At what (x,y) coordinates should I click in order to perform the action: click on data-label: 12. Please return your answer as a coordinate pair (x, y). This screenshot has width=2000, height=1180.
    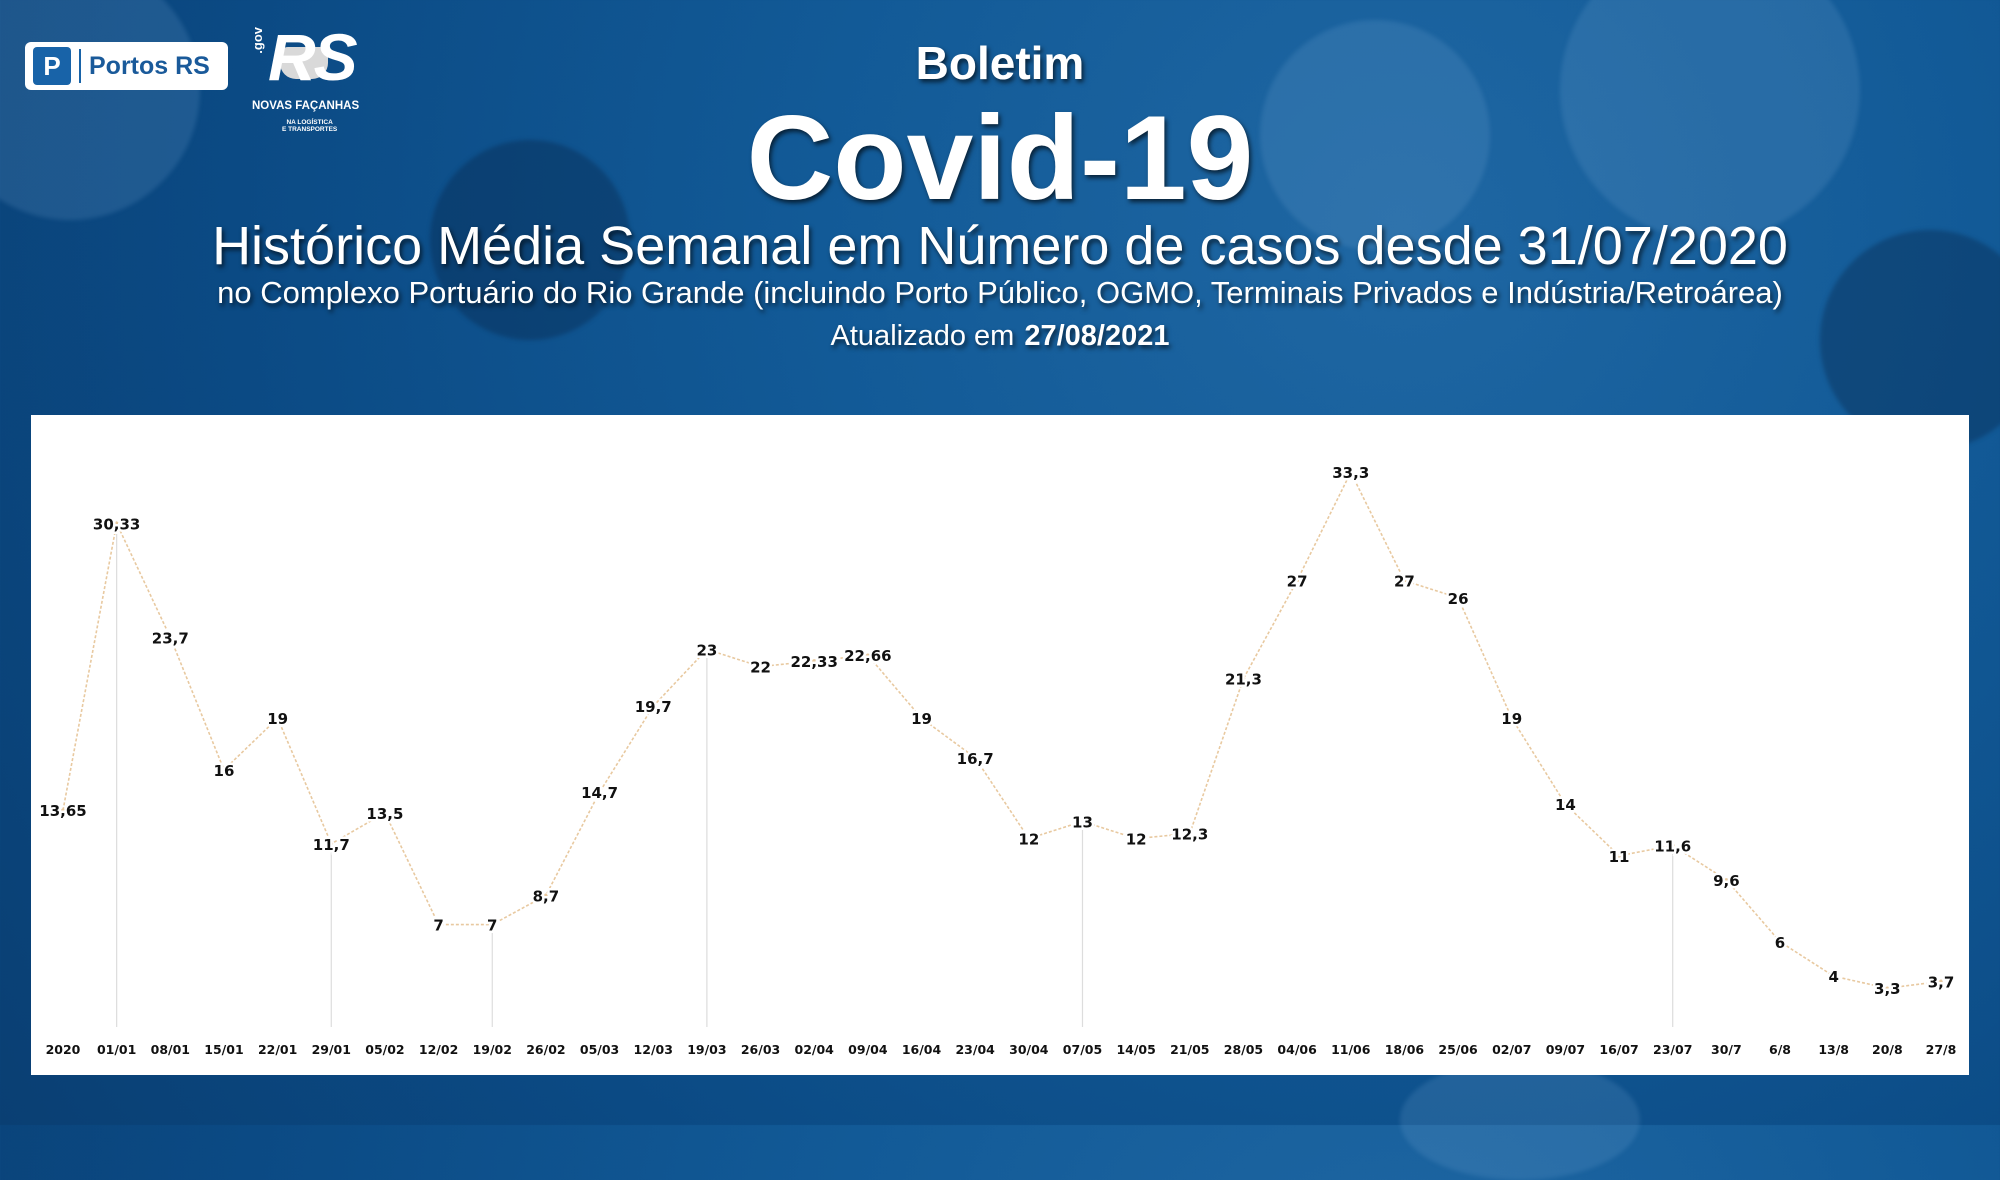
    Looking at the image, I should click on (1136, 840).